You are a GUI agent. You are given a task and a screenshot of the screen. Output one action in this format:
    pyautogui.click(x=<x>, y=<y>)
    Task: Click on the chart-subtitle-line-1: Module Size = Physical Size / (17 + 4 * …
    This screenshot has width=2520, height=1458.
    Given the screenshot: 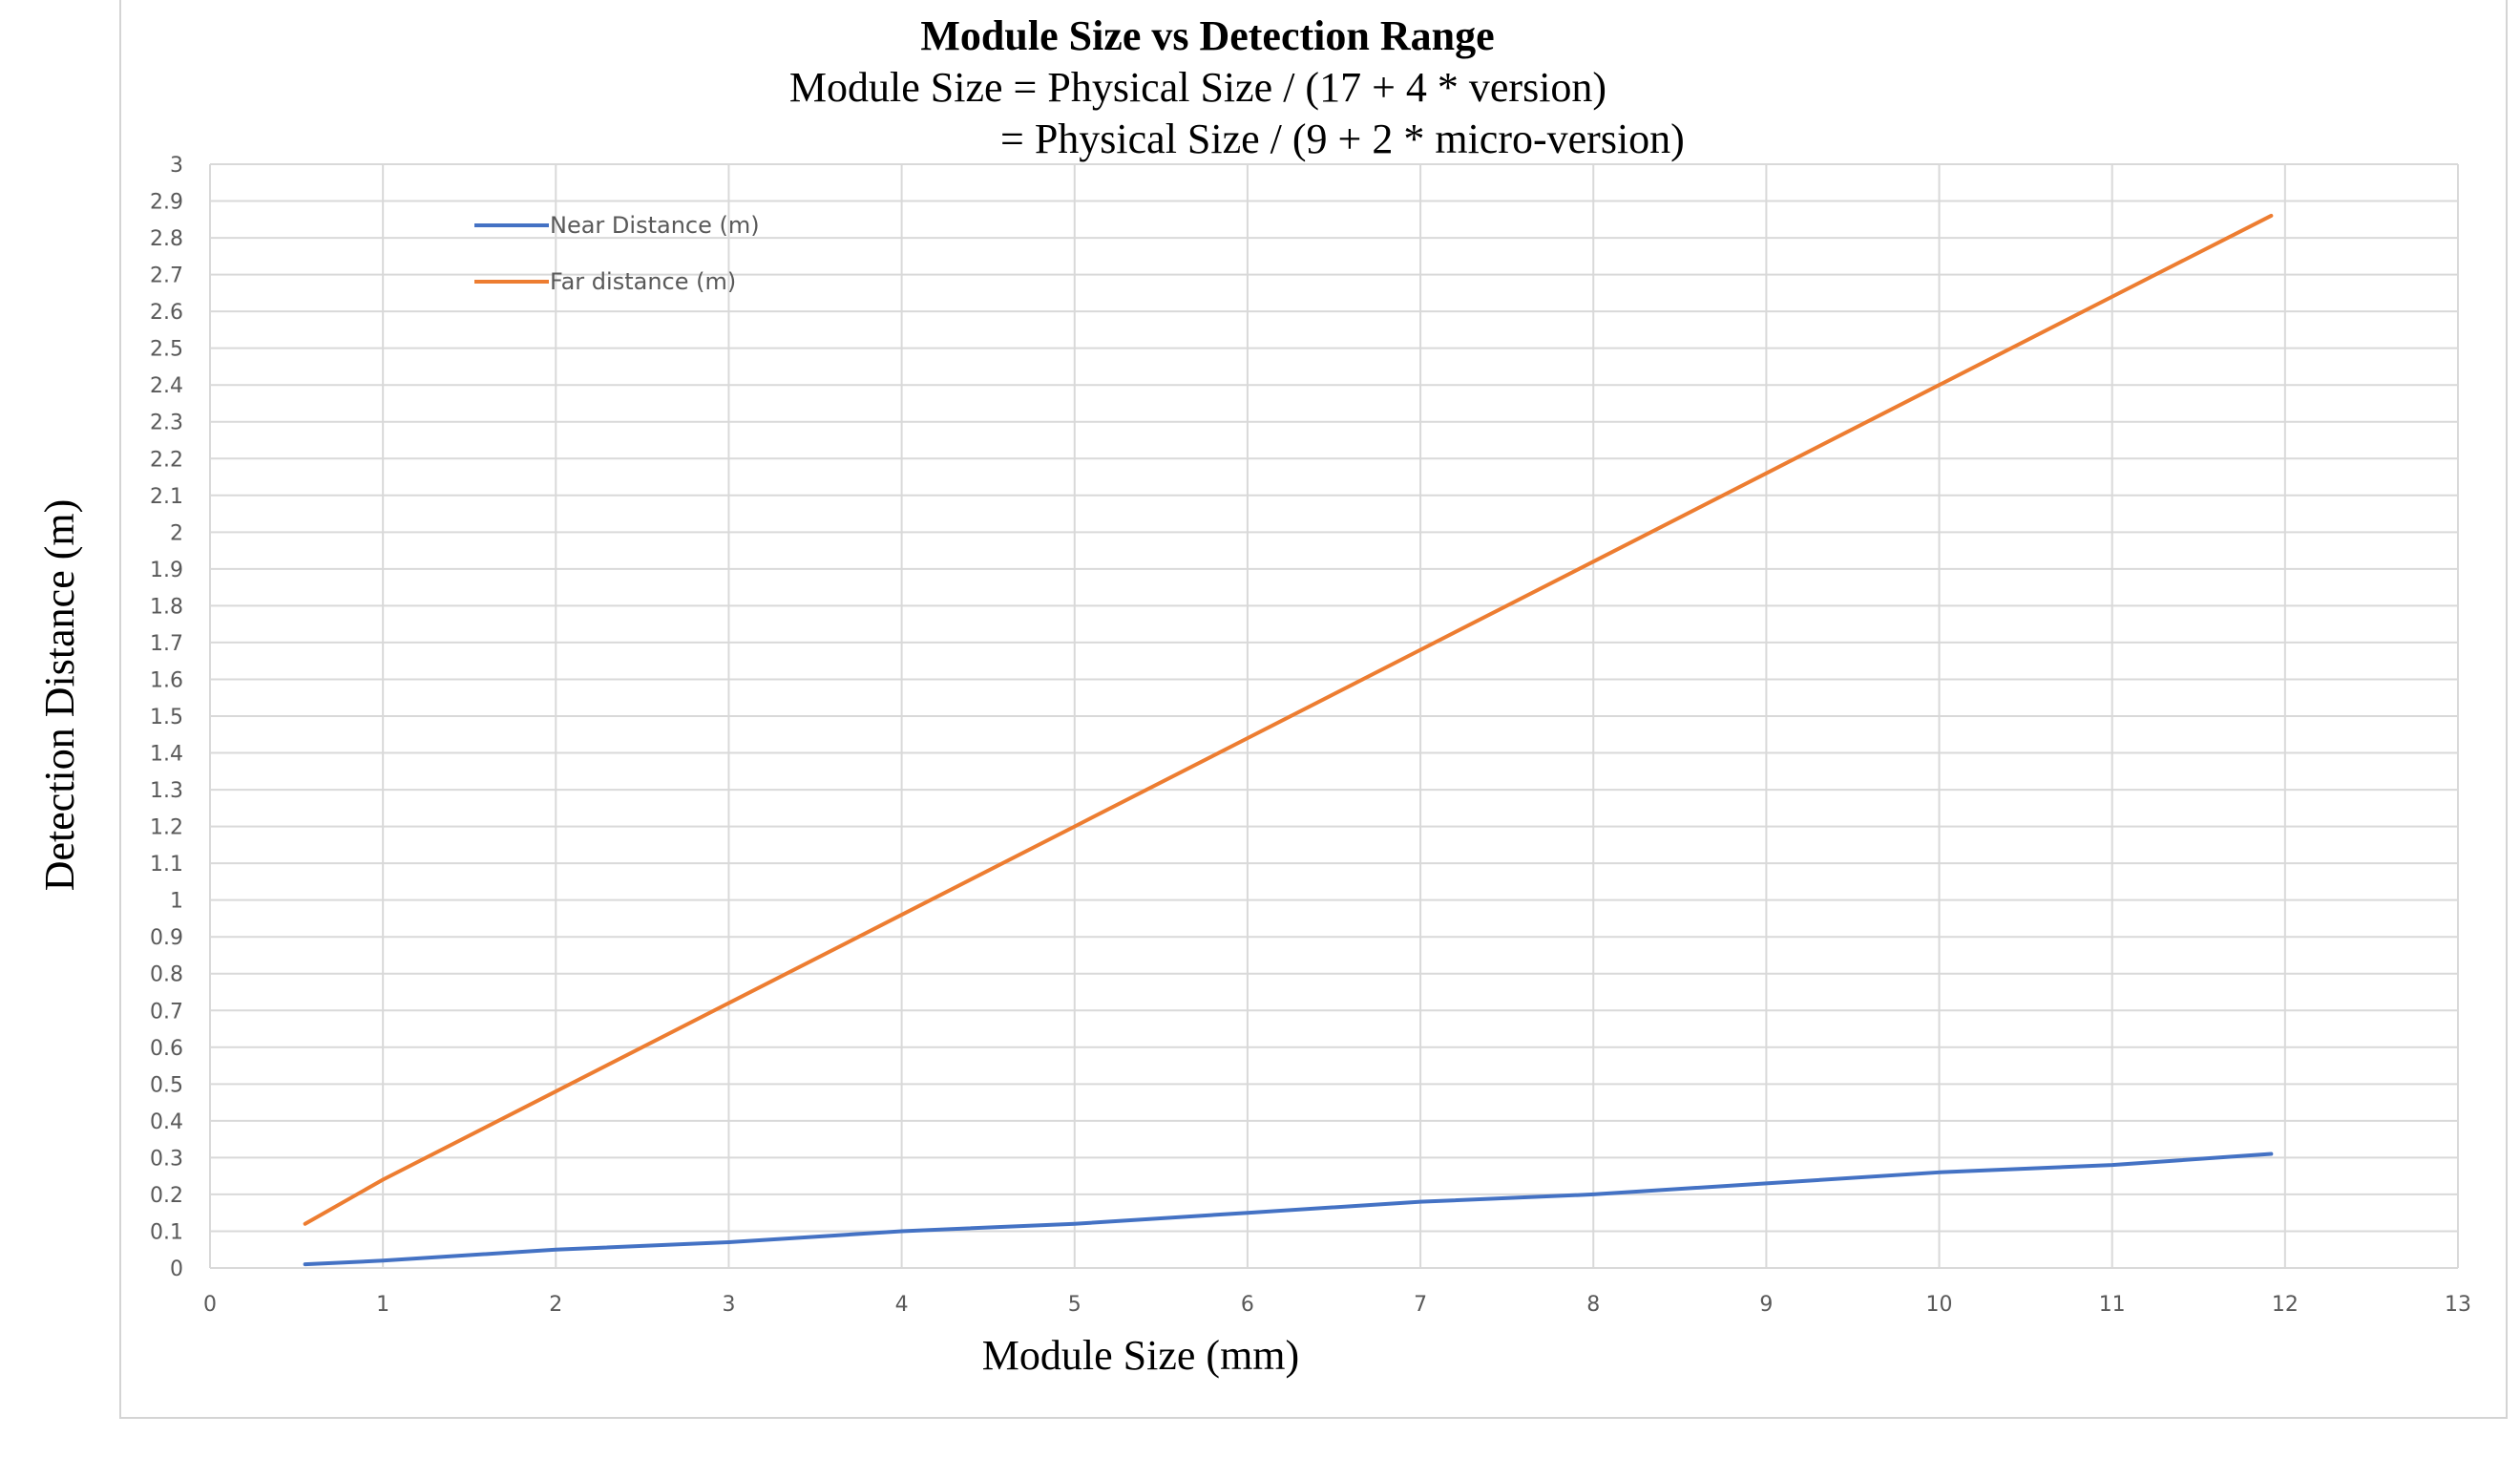 What is the action you would take?
    pyautogui.click(x=1198, y=87)
    